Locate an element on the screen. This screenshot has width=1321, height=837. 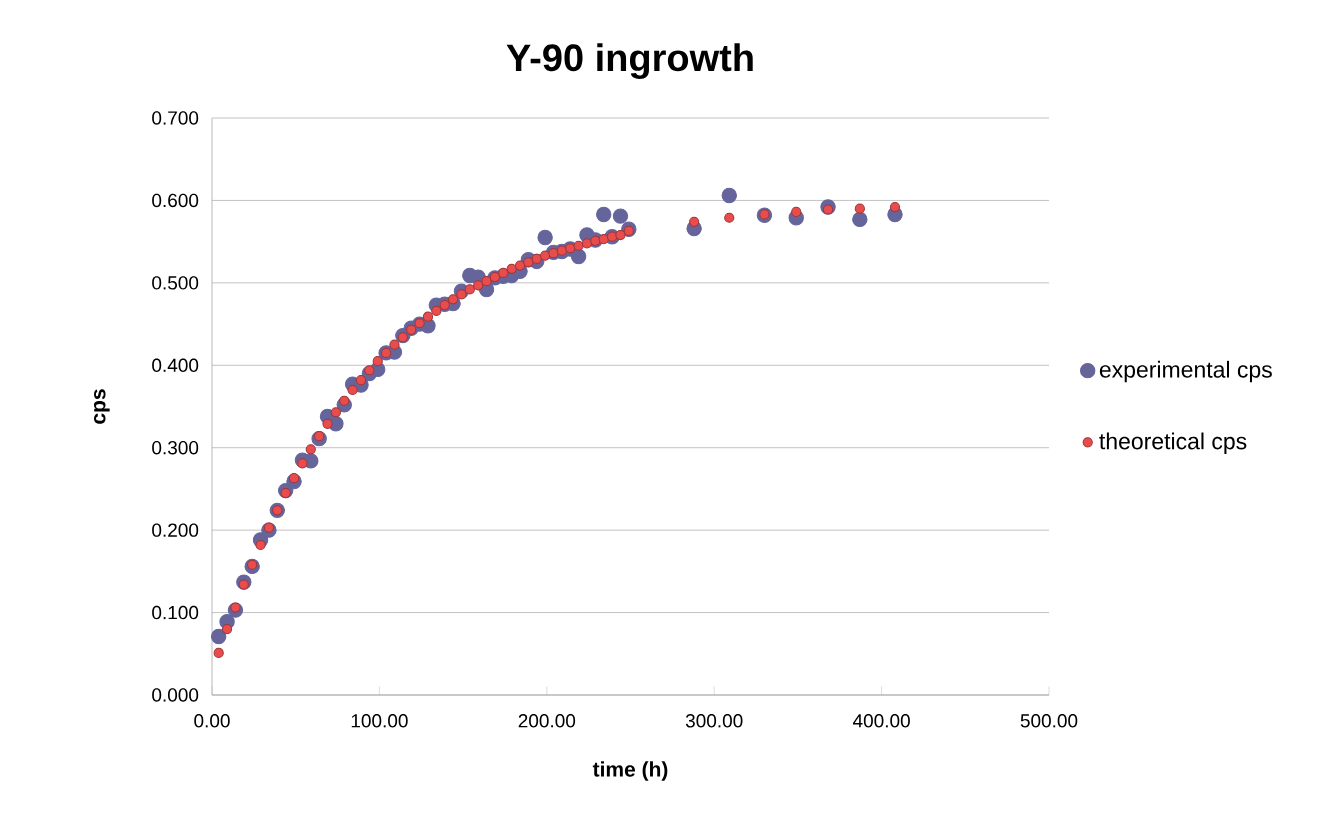
legend-label: experimental cps is located at coordinates (1185, 371).